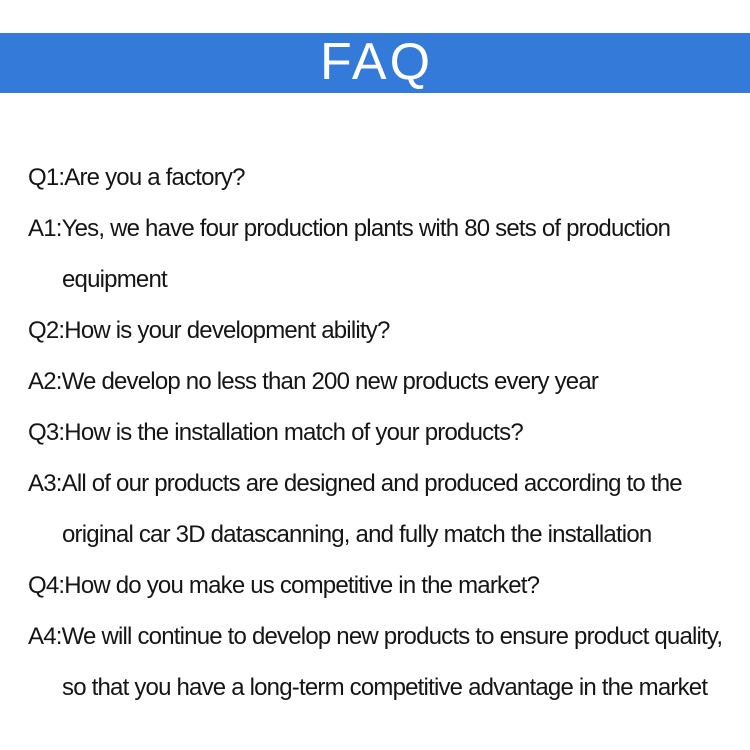 The width and height of the screenshot is (750, 750). I want to click on faq-banner: FAQ, so click(375, 63).